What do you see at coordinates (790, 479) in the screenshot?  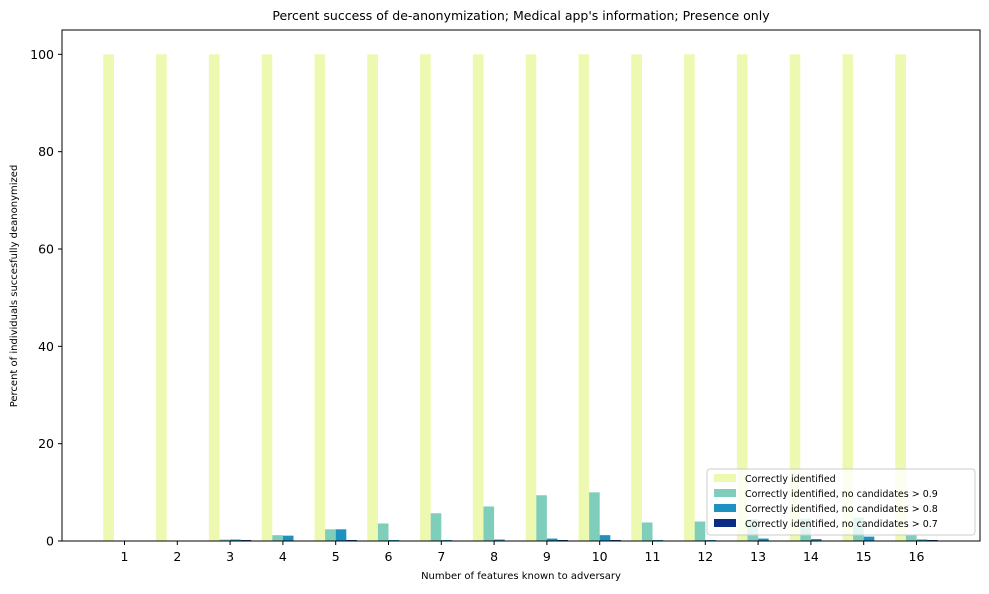 I see `legend-label-1: Correctly identified` at bounding box center [790, 479].